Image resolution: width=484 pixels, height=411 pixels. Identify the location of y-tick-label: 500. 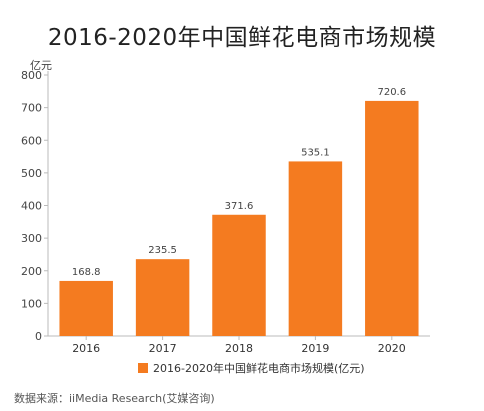
(31, 173).